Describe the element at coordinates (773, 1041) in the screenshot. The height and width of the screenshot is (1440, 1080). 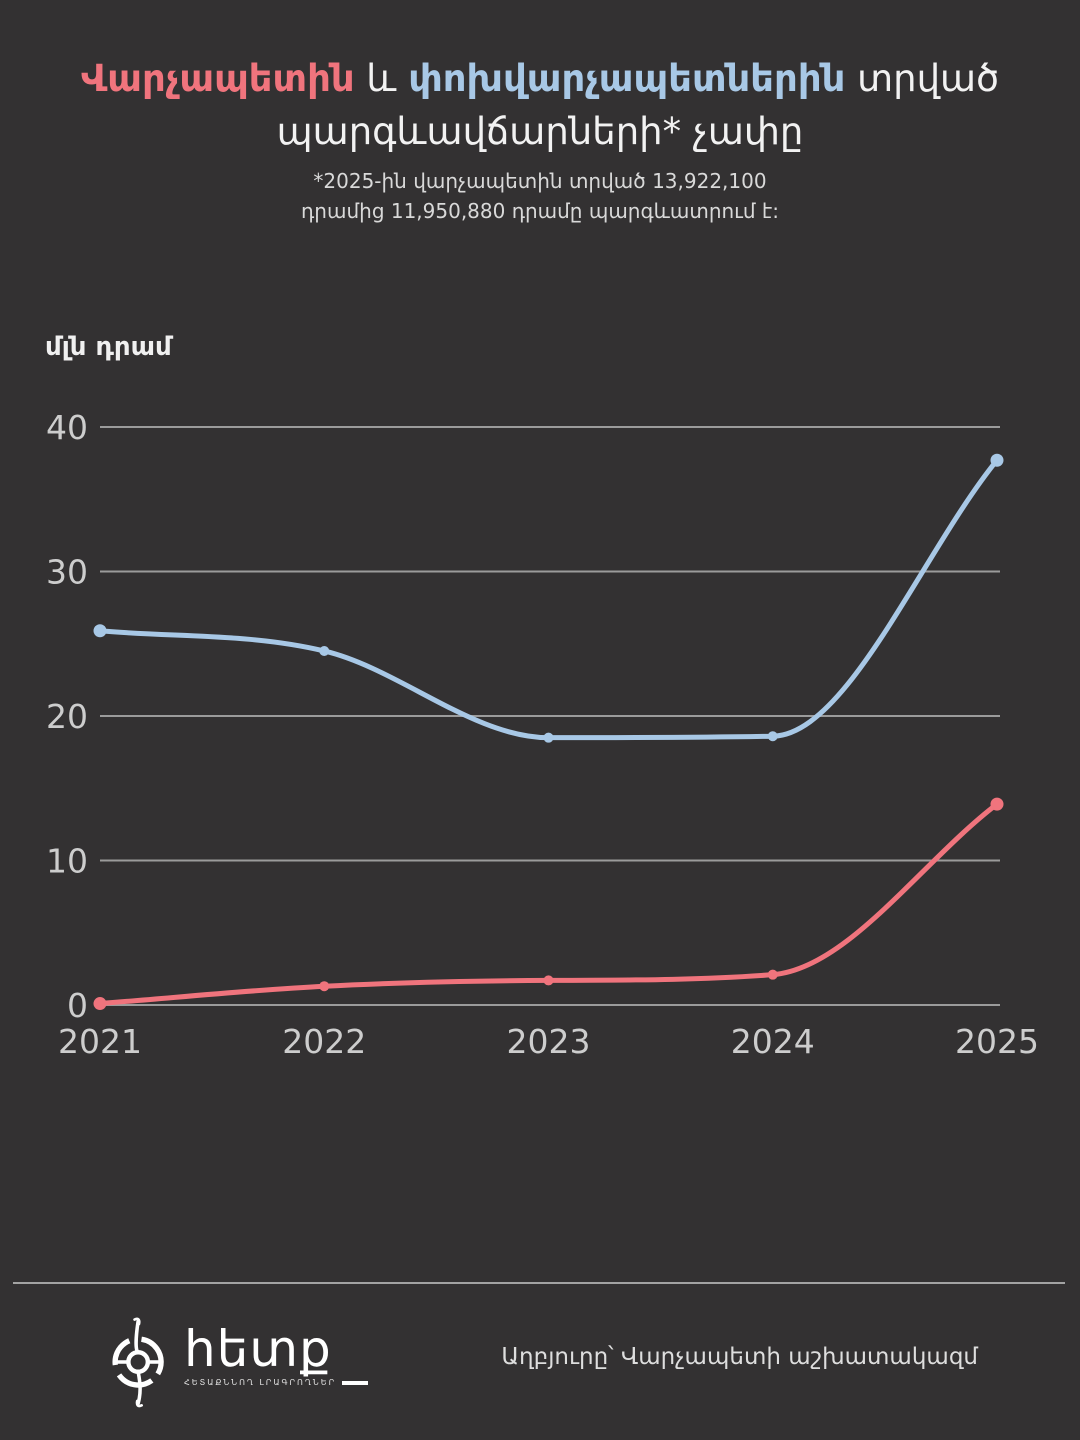
I see `x-tick-label: 2024` at that location.